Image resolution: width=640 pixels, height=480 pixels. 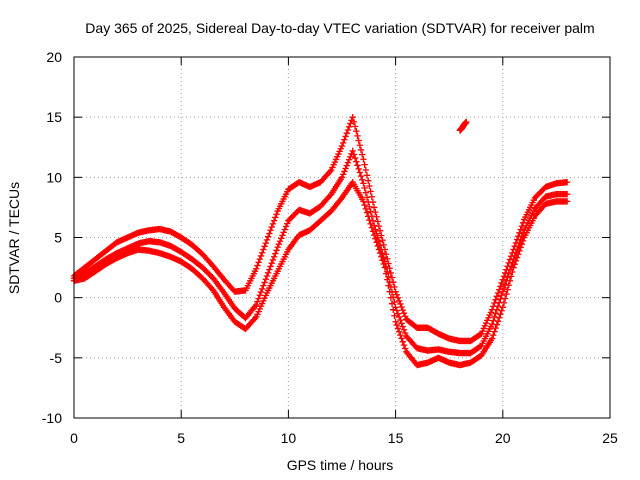 What do you see at coordinates (181, 438) in the screenshot?
I see `x-tick-label: 5` at bounding box center [181, 438].